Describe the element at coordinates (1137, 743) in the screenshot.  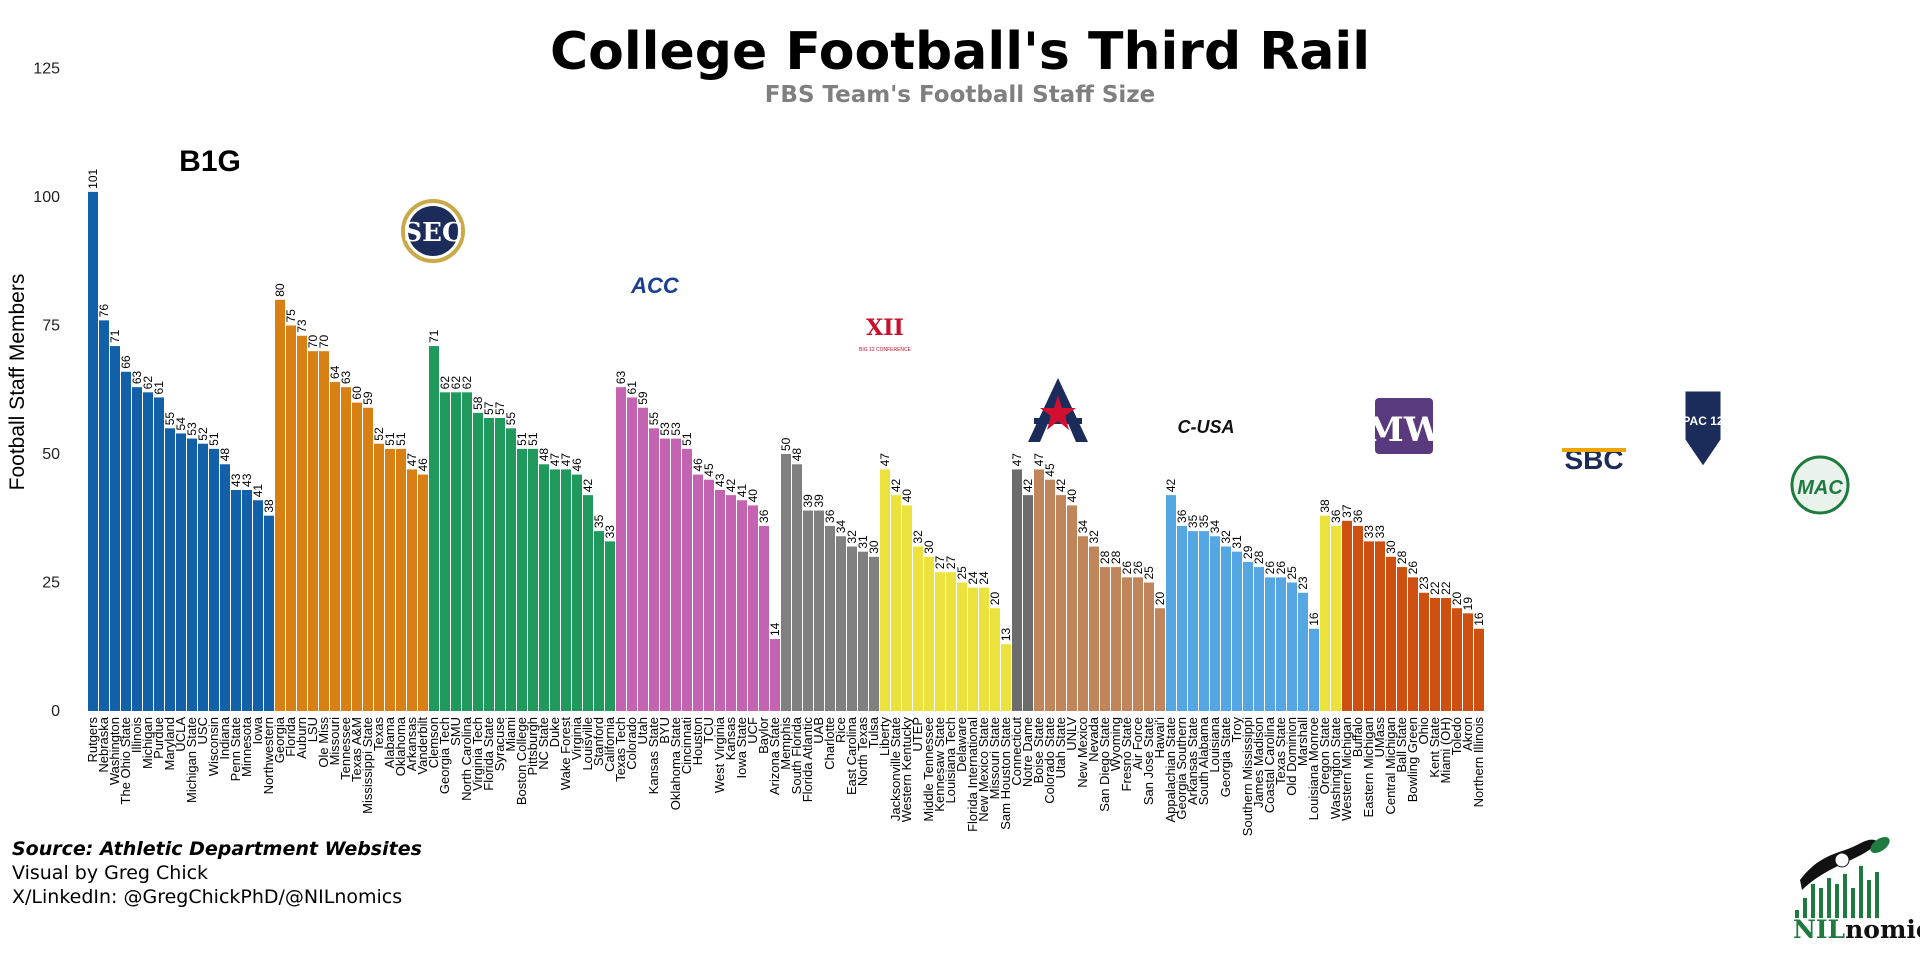
I see `x-tick-label: Air Force` at that location.